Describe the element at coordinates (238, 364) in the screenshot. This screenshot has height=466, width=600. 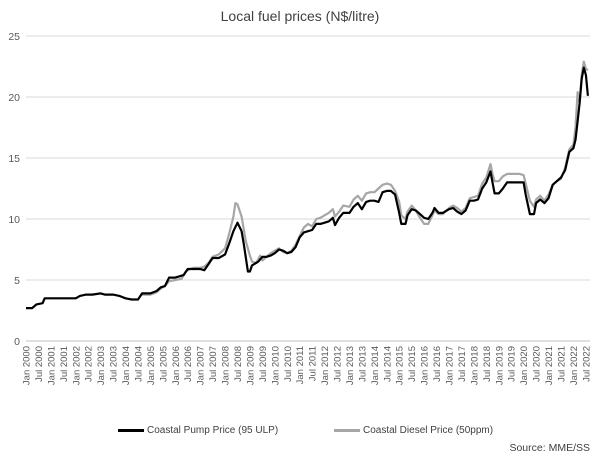
I see `x-tick-label: Jul 2008` at that location.